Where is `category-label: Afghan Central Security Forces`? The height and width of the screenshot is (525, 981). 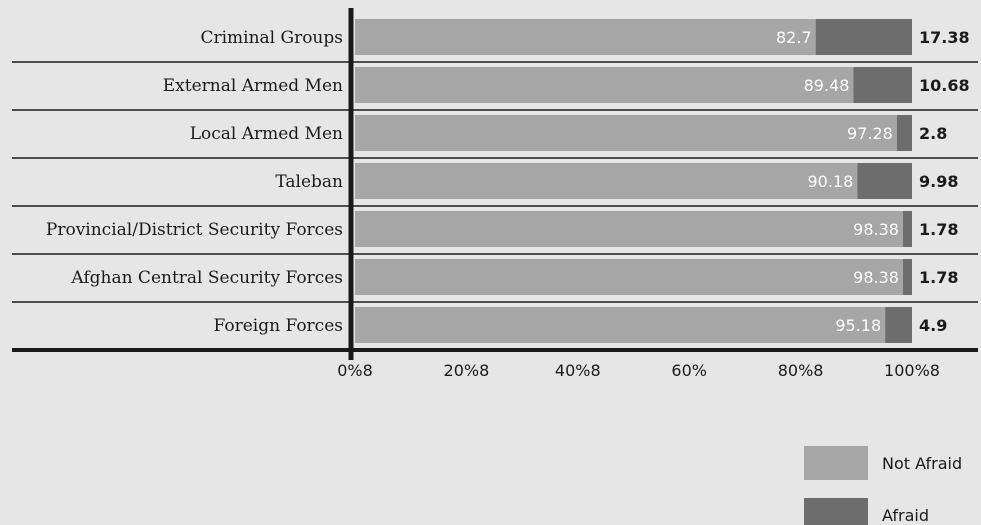
category-label: Afghan Central Security Forces is located at coordinates (206, 278).